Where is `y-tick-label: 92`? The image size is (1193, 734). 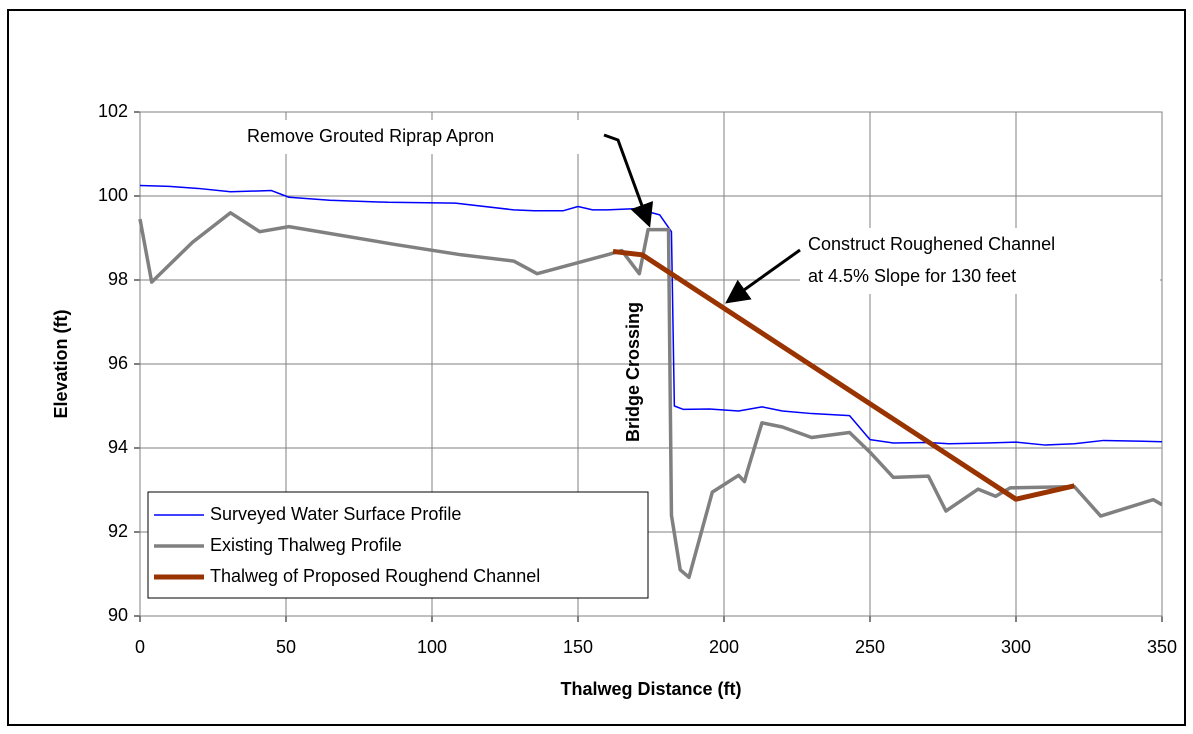
y-tick-label: 92 is located at coordinates (118, 531).